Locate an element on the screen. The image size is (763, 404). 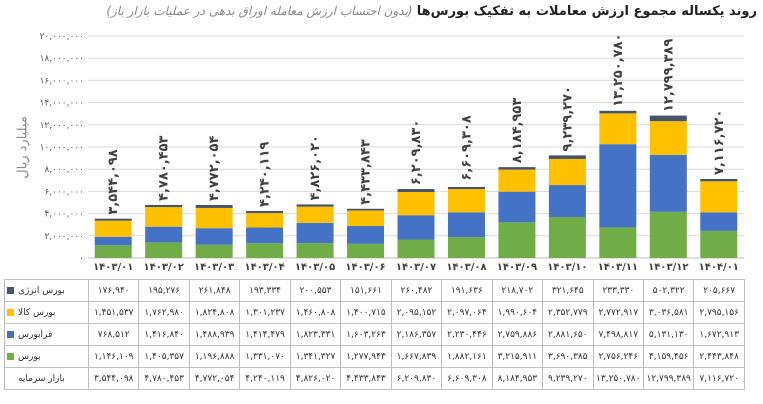
x-category-label: ۱۴۰۳/۱۱ is located at coordinates (618, 267).